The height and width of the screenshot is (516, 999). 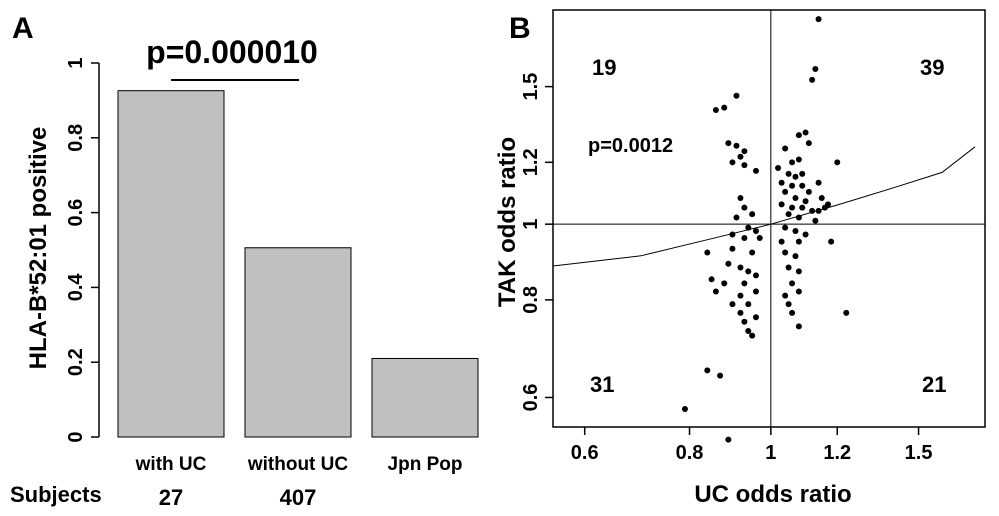 I want to click on quadrant-count-top-left: 19, so click(x=604, y=67).